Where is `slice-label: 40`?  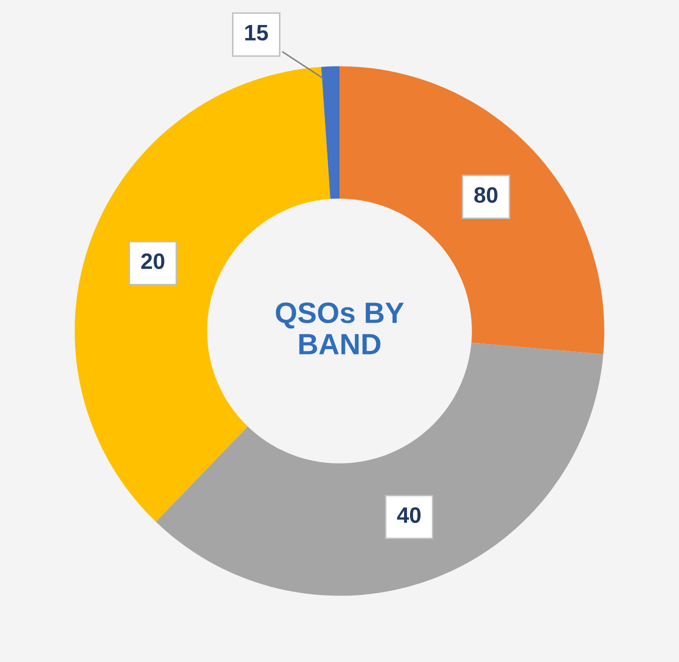 slice-label: 40 is located at coordinates (409, 515).